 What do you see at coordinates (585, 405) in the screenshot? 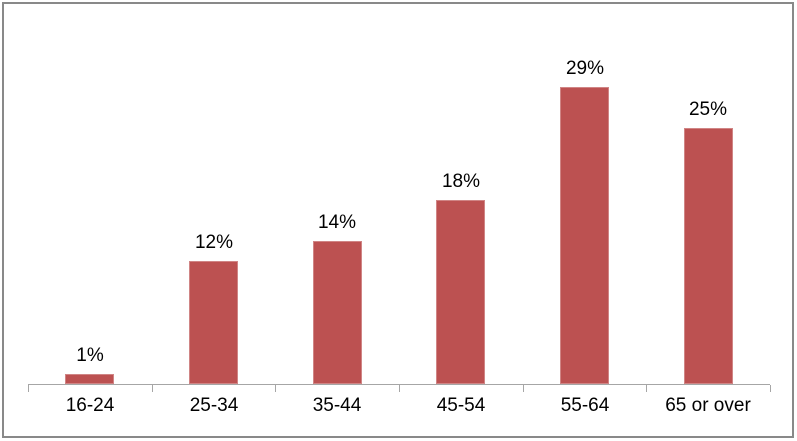
I see `x-axis-label: 55-64` at bounding box center [585, 405].